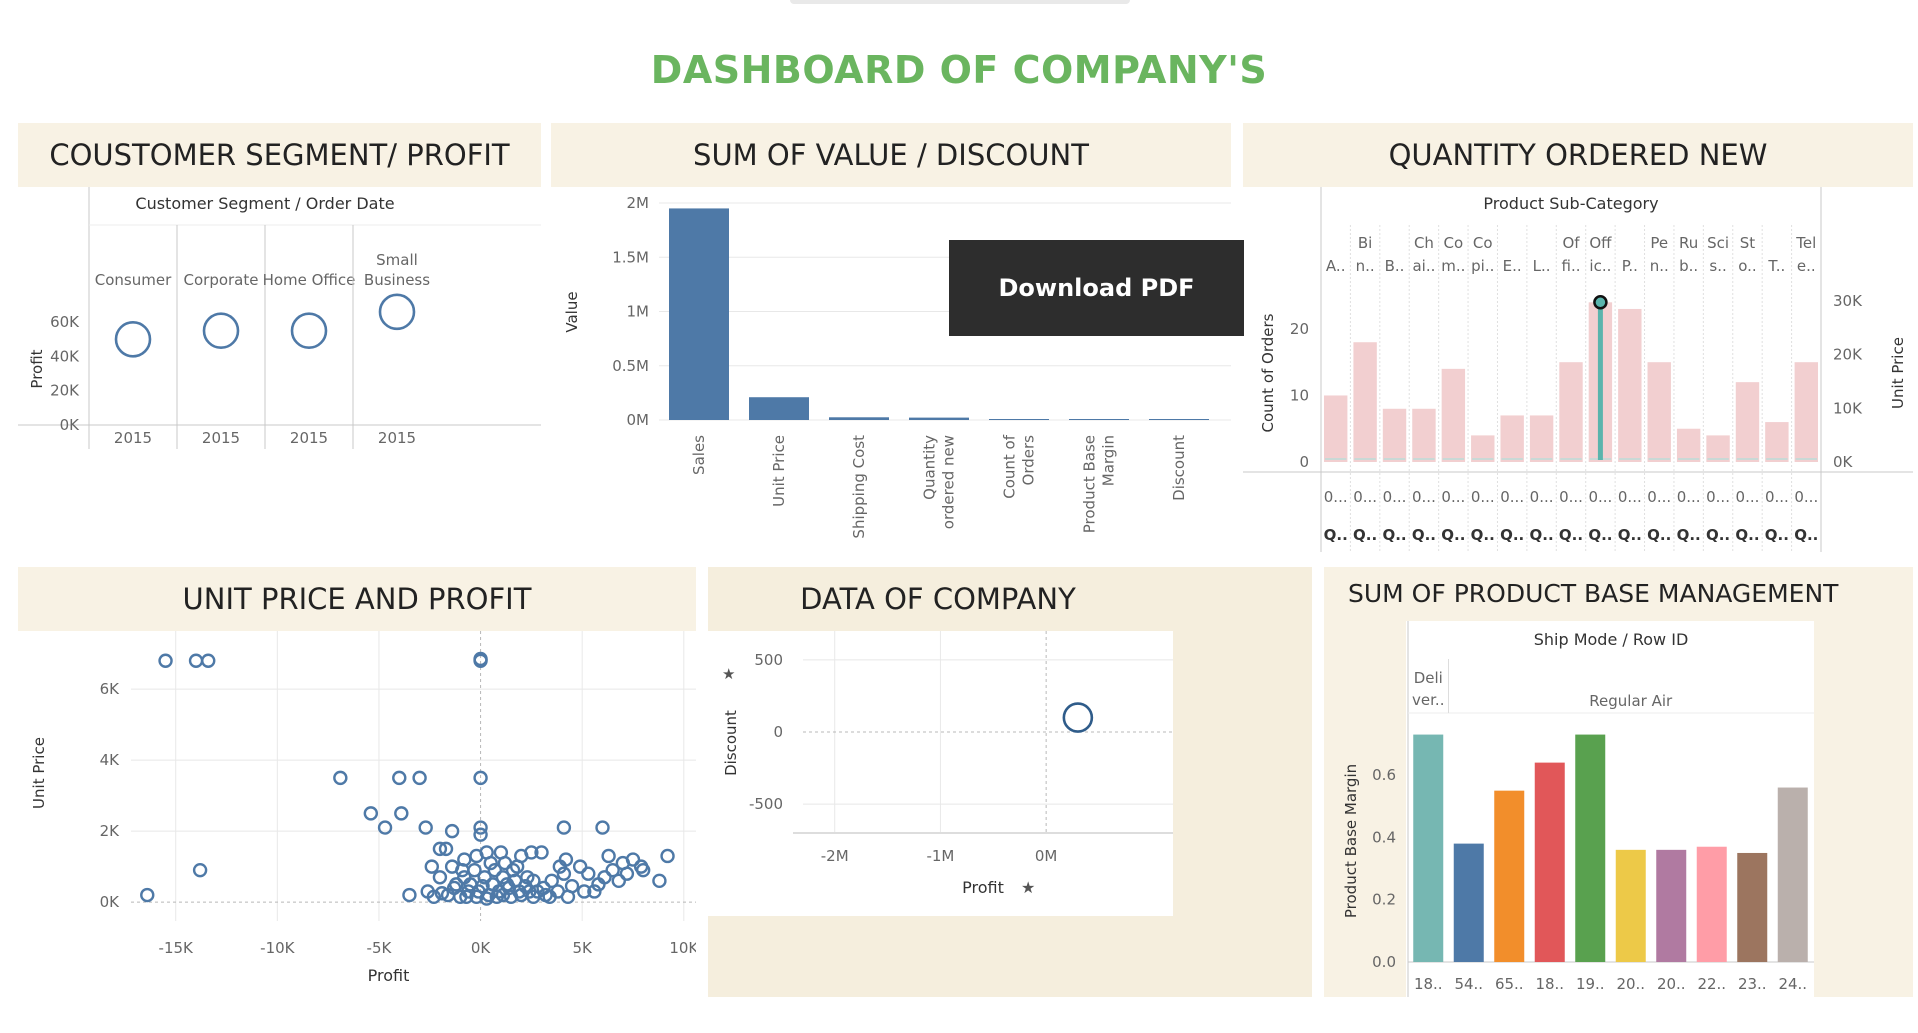  I want to click on pbm-ytick-label: 0.6, so click(1384, 775).